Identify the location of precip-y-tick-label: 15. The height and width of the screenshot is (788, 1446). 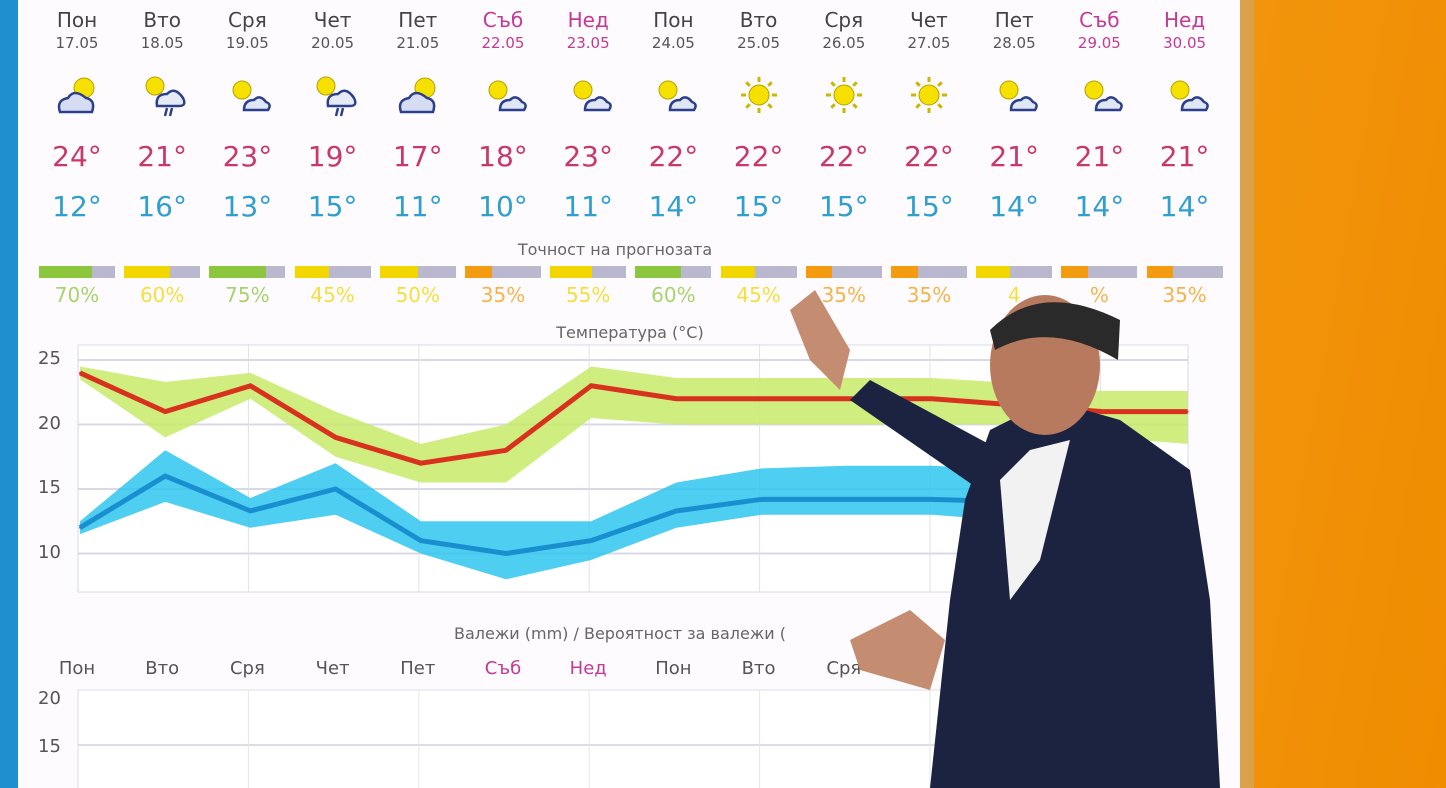
(49, 746).